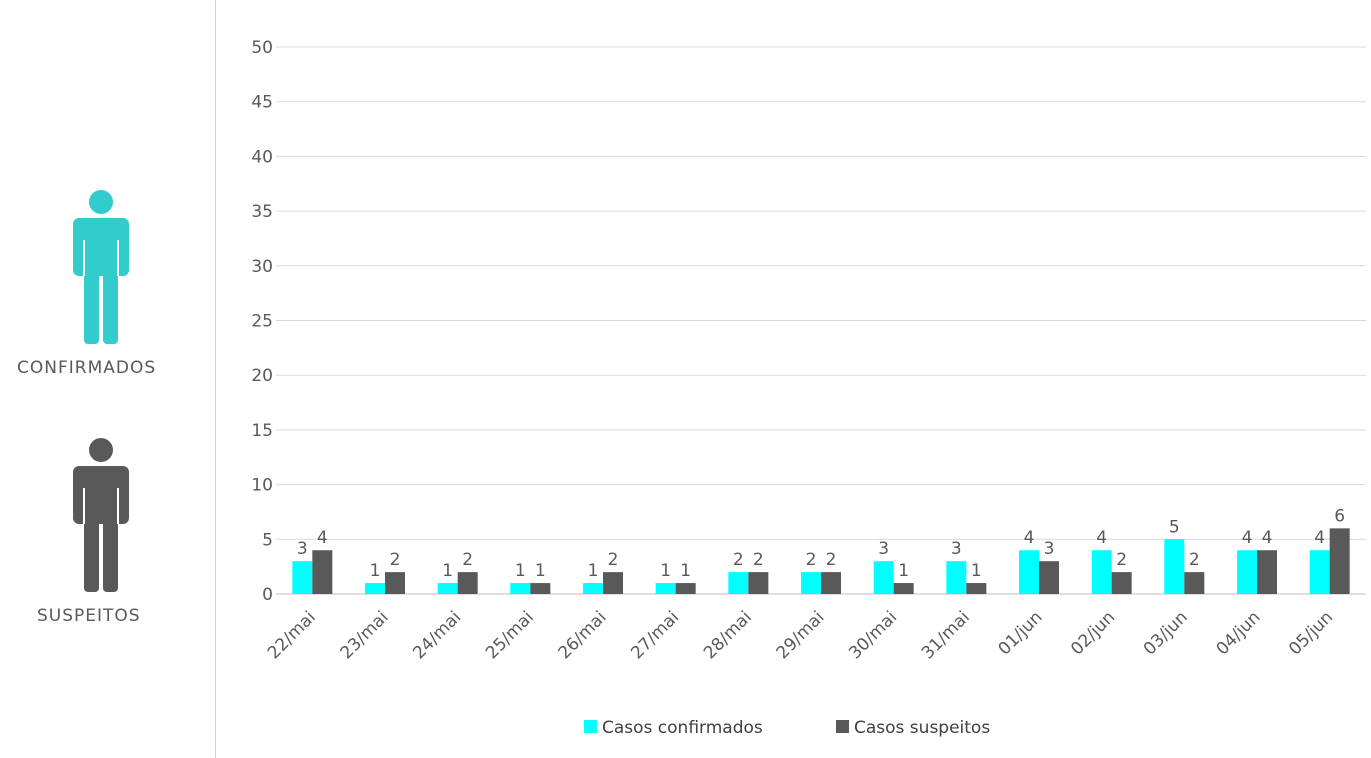  What do you see at coordinates (520, 571) in the screenshot?
I see `data-label-confirmed-3: 1` at bounding box center [520, 571].